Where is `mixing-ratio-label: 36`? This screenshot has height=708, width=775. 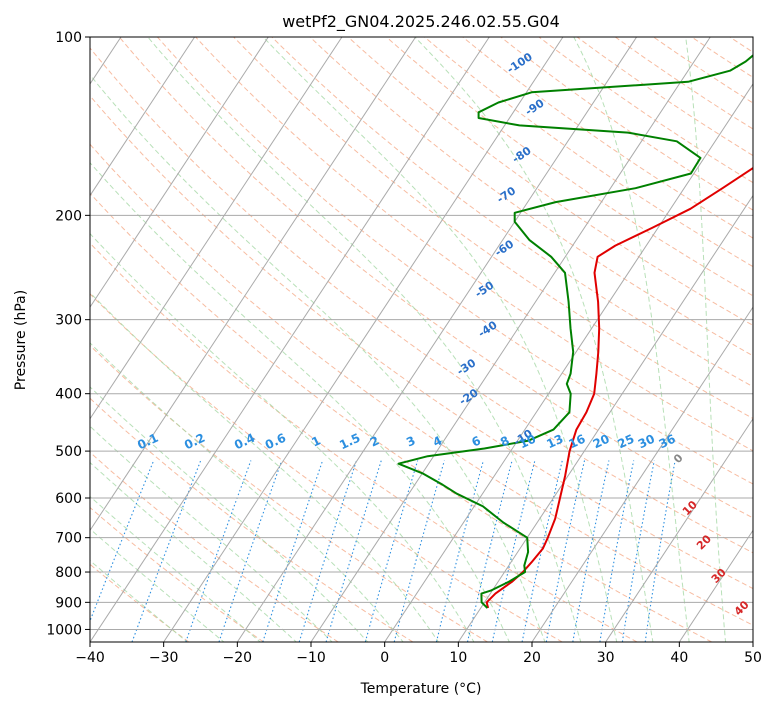
mixing-ratio-label: 36 is located at coordinates (667, 442).